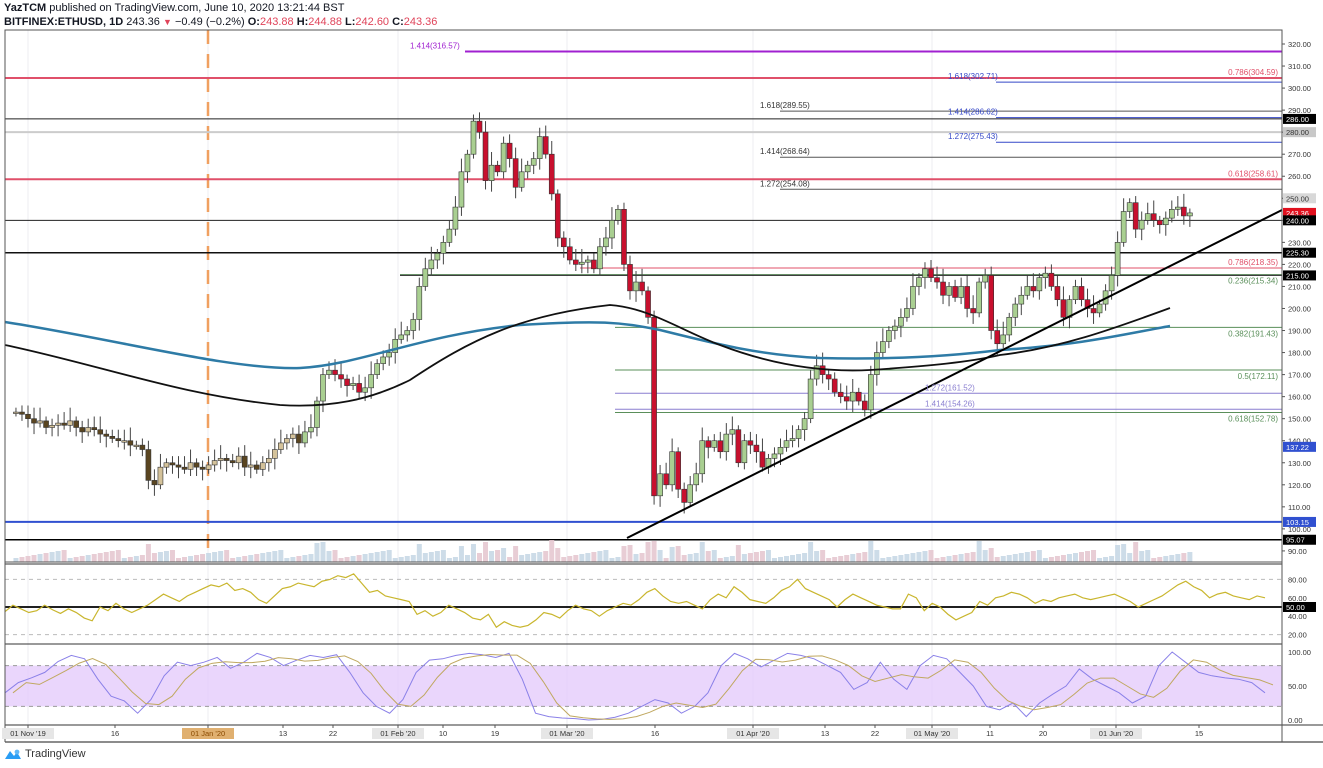  I want to click on svg-text: 210.00, so click(1299, 286).